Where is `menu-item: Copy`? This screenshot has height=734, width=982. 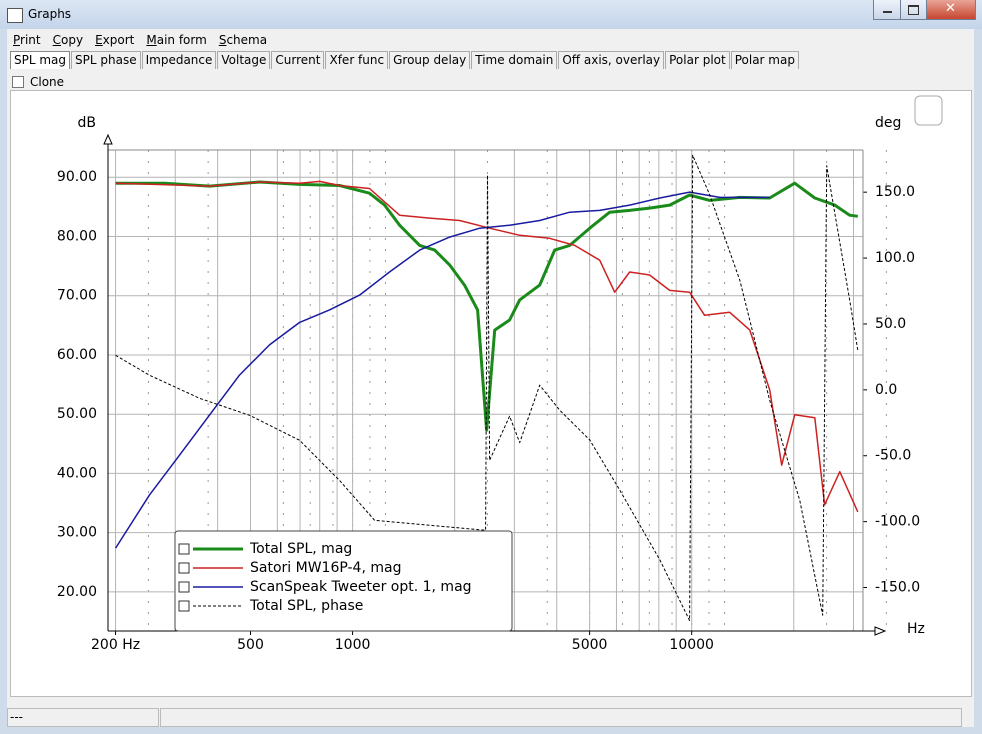
menu-item: Copy is located at coordinates (68, 40).